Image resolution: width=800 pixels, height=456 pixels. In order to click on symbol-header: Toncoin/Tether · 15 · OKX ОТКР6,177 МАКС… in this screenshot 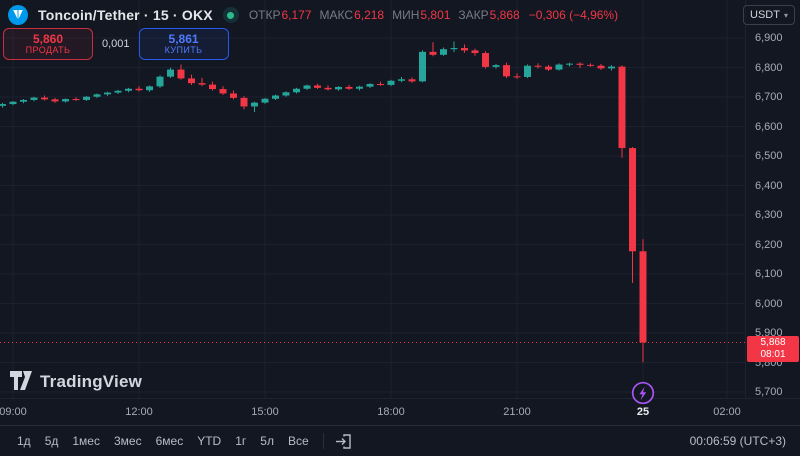, I will do `click(313, 15)`.